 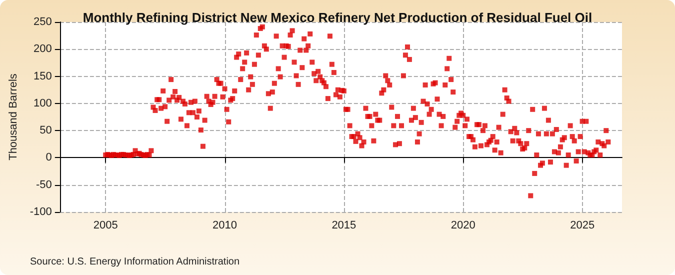 What do you see at coordinates (135, 262) in the screenshot?
I see `source-note: Source: U.S. Energy Information Administration` at bounding box center [135, 262].